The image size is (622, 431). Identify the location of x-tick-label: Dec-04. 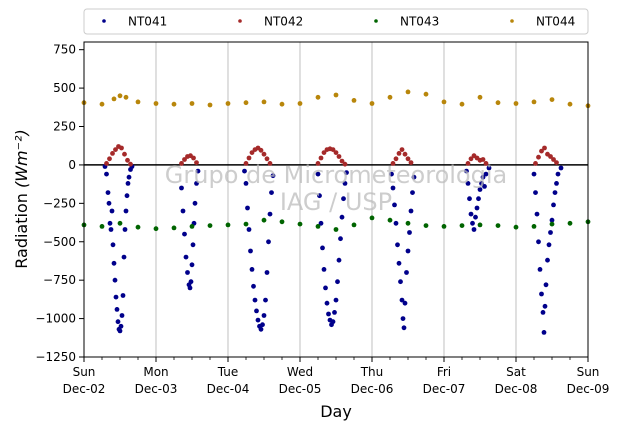
(228, 389).